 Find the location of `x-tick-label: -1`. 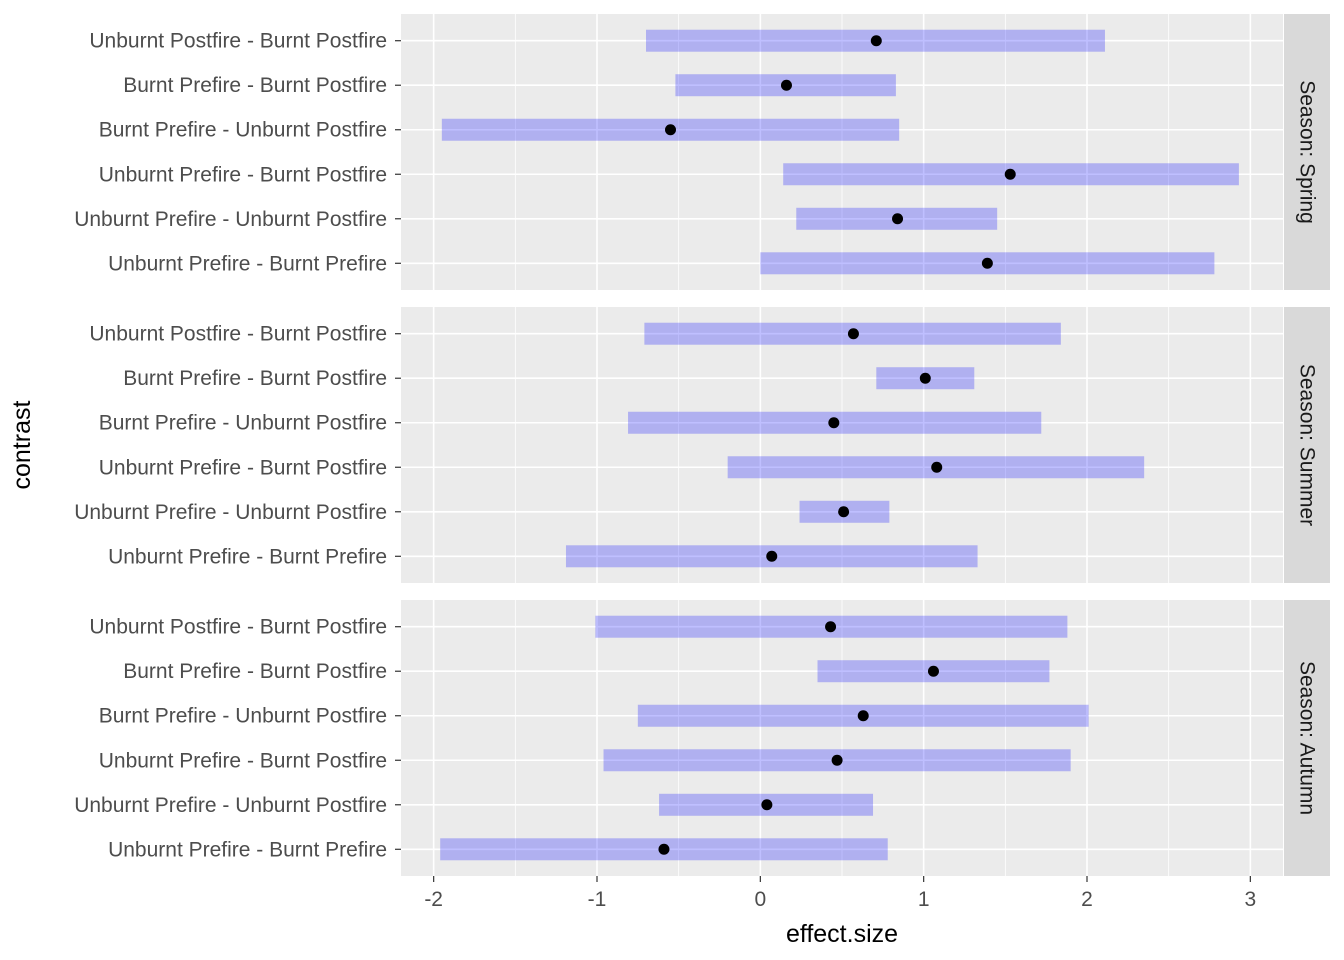

x-tick-label: -1 is located at coordinates (597, 899).